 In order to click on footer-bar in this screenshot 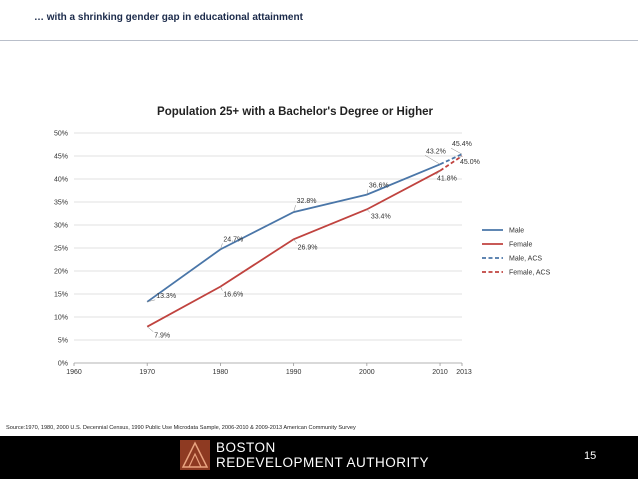, I will do `click(319, 457)`.